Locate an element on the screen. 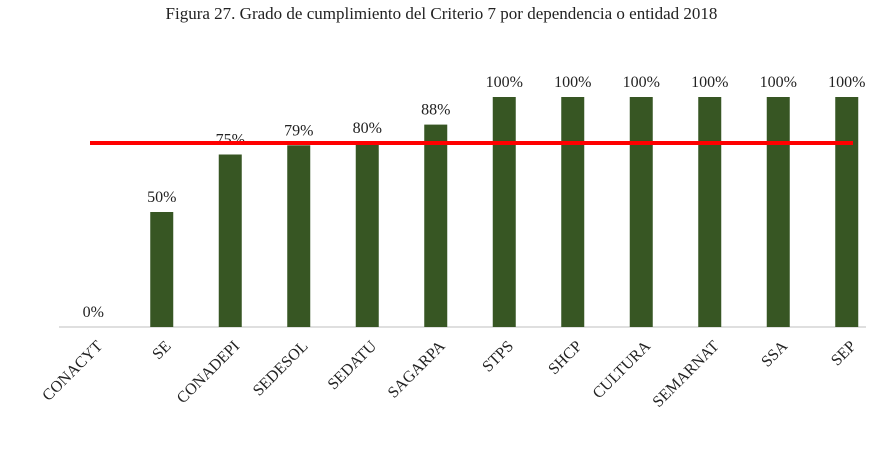 This screenshot has width=883, height=455. value-label: 75% is located at coordinates (230, 140).